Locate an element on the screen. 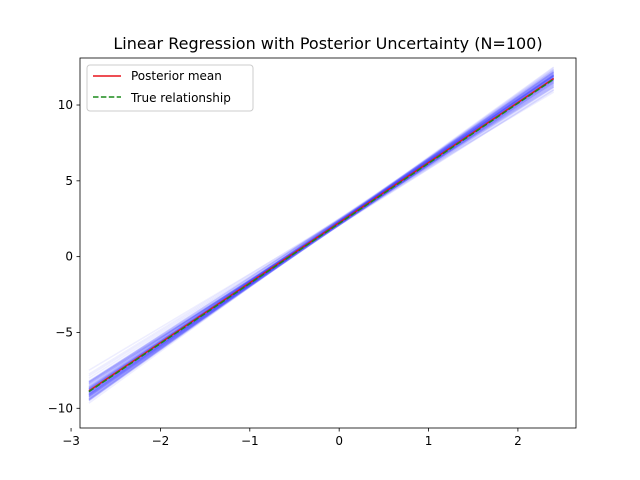 The height and width of the screenshot is (480, 640). y-tick-label: 10 is located at coordinates (65, 105).